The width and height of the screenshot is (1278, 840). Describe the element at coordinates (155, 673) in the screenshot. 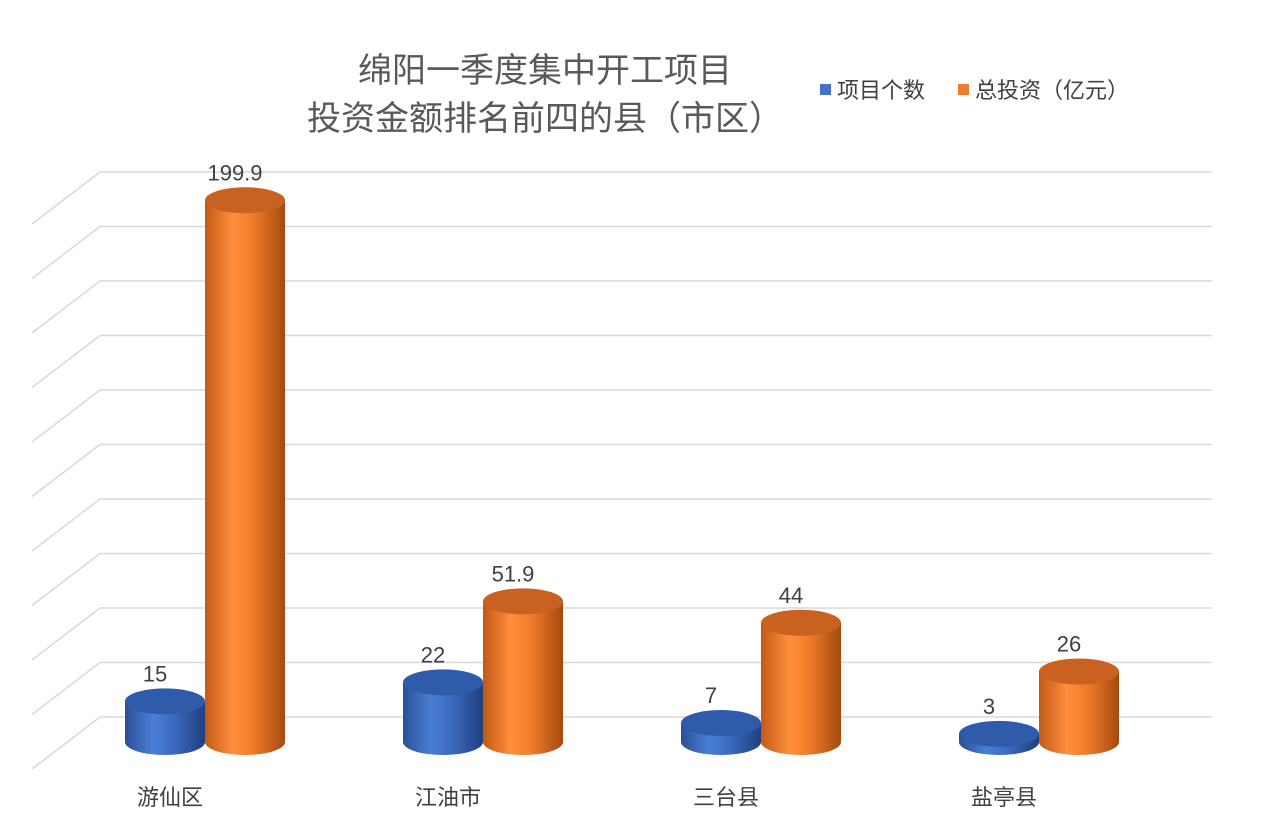

I see `data-label: 15` at that location.